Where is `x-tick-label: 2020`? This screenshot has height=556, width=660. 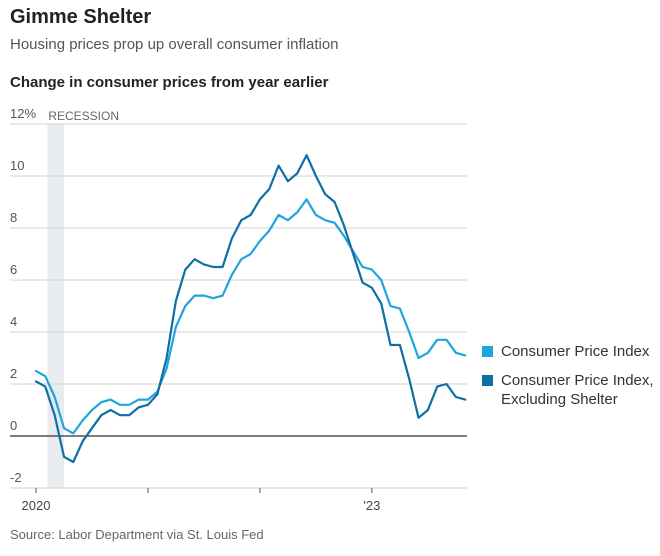
x-tick-label: 2020 is located at coordinates (36, 505).